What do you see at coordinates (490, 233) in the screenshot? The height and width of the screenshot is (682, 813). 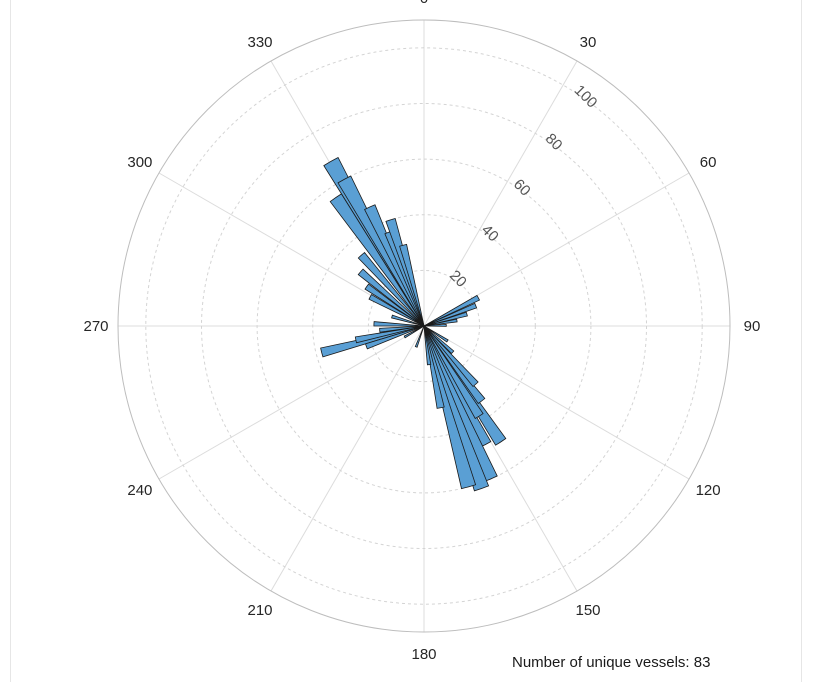 I see `radial-tick-label: 40` at bounding box center [490, 233].